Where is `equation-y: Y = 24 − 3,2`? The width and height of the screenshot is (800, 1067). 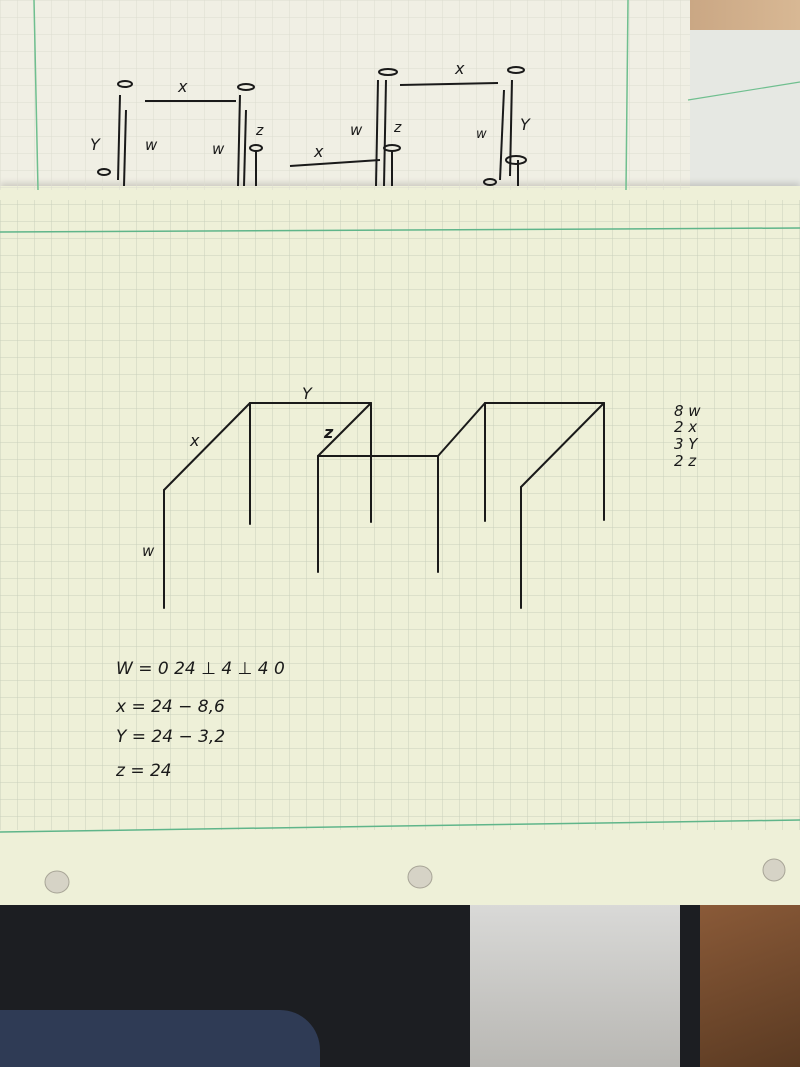
equation-y: Y = 24 − 3,2 is located at coordinates (170, 737).